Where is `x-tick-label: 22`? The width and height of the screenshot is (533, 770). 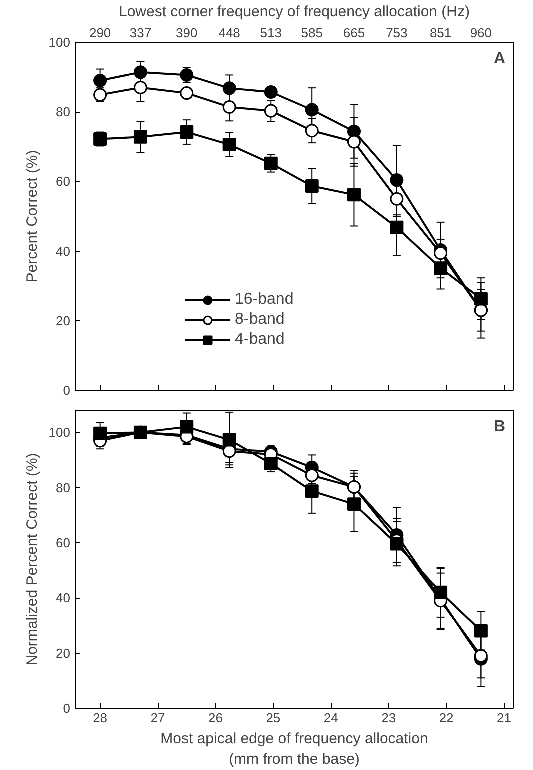
x-tick-label: 22 is located at coordinates (446, 718).